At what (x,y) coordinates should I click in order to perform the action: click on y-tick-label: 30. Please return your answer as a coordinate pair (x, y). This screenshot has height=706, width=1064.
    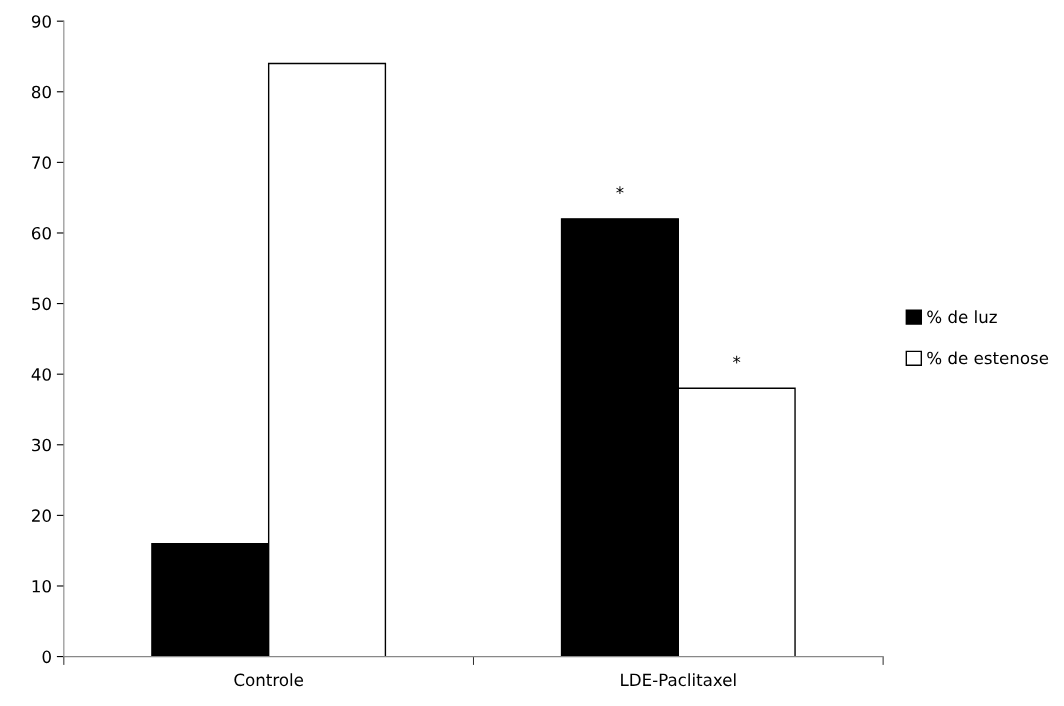
    Looking at the image, I should click on (41, 445).